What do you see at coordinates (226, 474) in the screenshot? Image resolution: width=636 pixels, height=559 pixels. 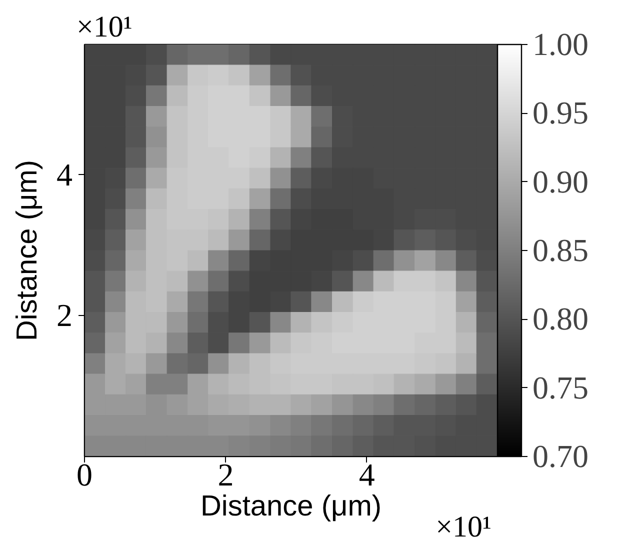 I see `x-tick-label: 2` at bounding box center [226, 474].